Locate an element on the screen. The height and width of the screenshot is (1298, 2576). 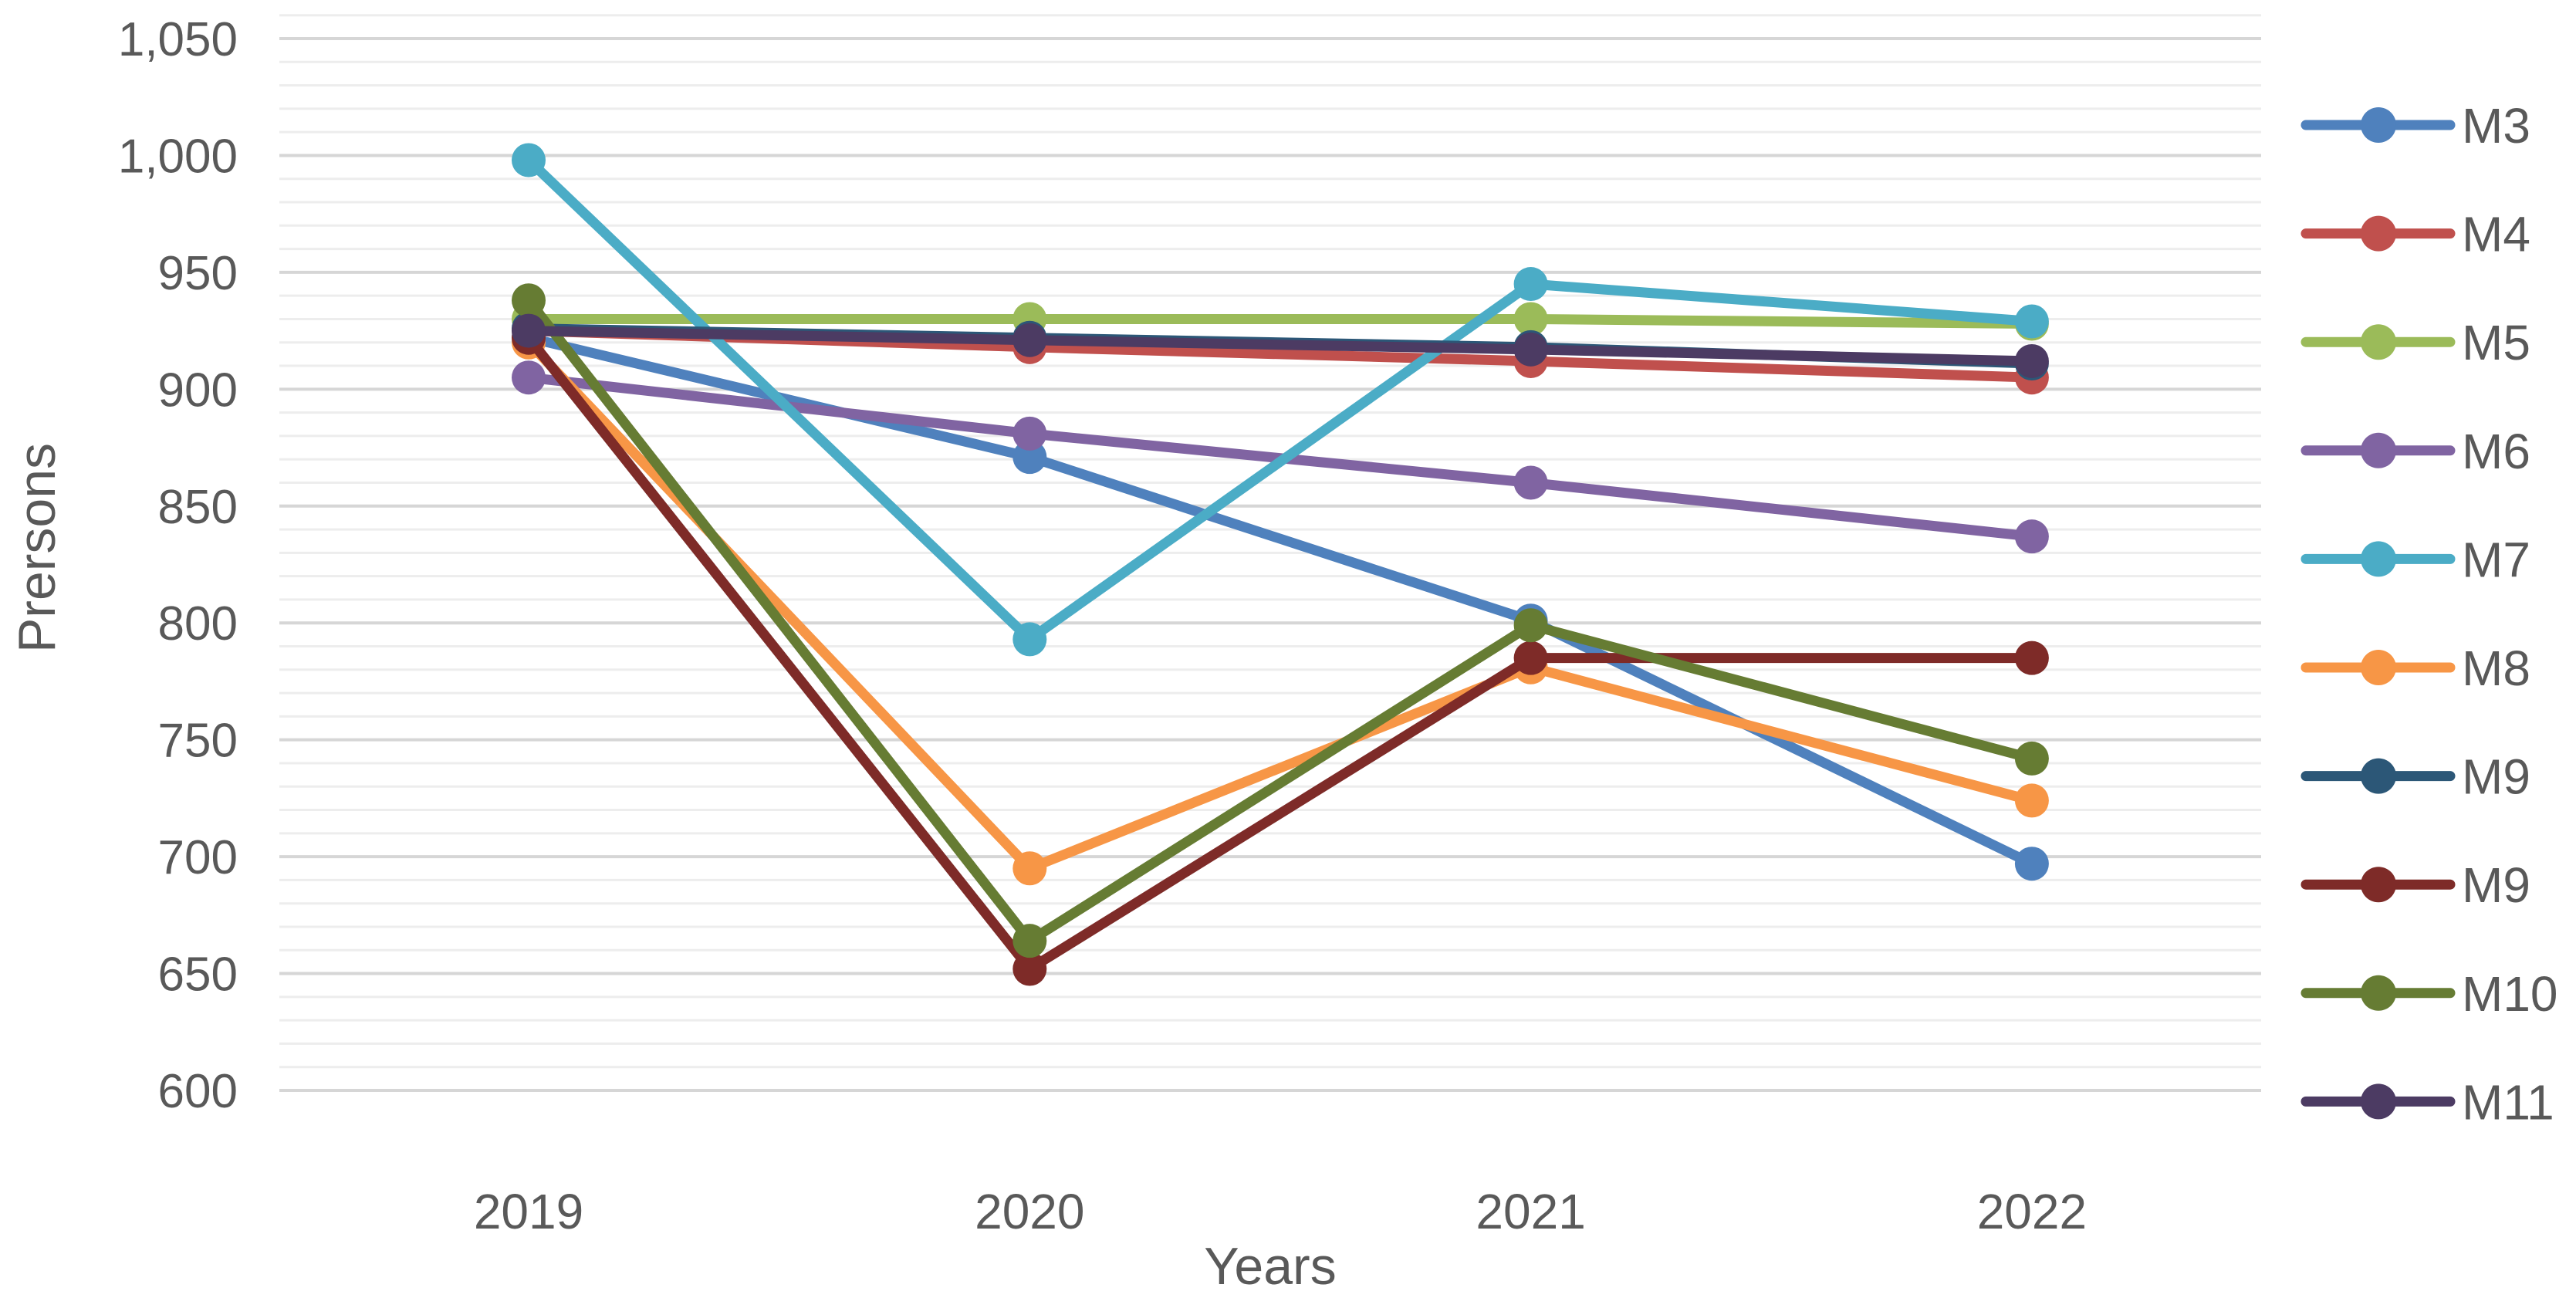
data-point-M6-2019 is located at coordinates (529, 377).